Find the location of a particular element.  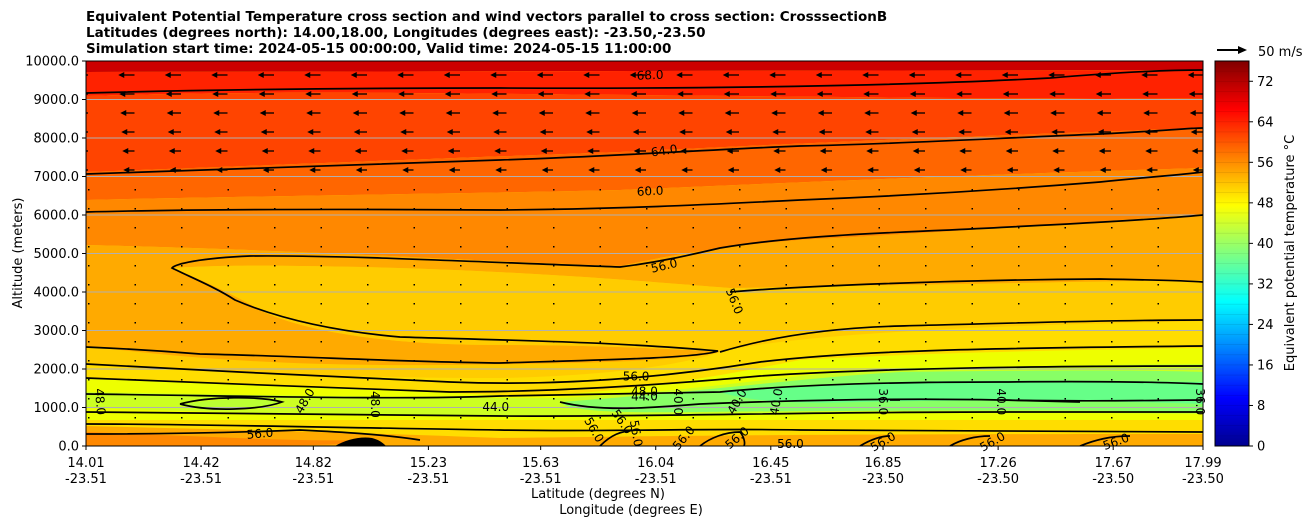

x-tick-label-latitude: 16.45 is located at coordinates (770, 463).